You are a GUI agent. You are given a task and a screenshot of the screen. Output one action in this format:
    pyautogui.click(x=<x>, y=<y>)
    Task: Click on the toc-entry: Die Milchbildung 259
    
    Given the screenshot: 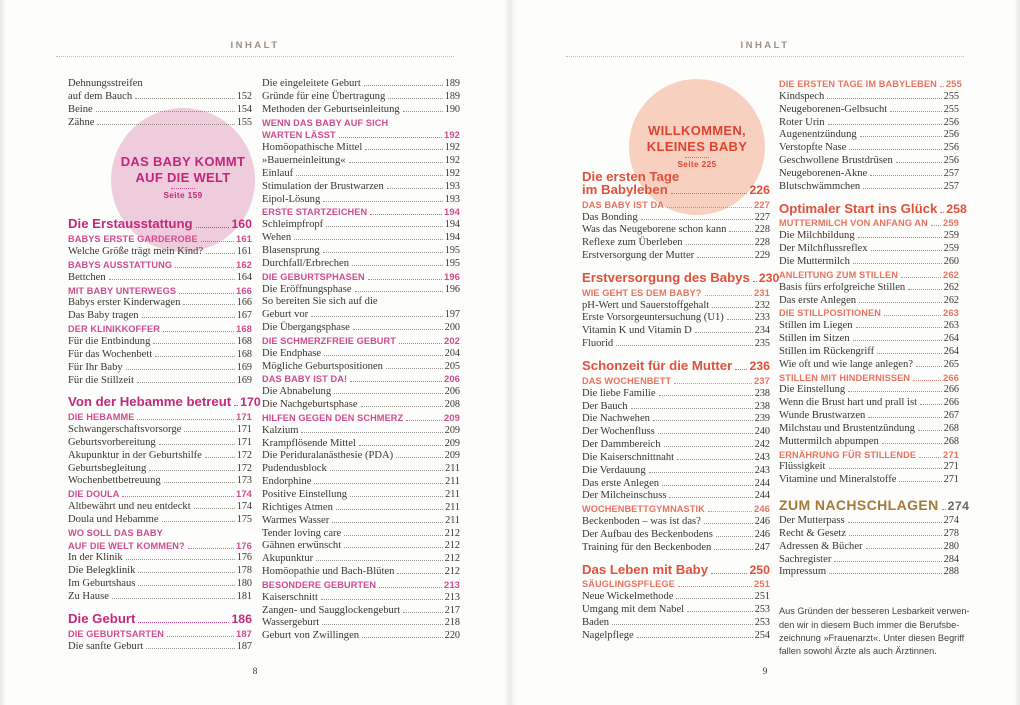 What is the action you would take?
    pyautogui.click(x=869, y=236)
    